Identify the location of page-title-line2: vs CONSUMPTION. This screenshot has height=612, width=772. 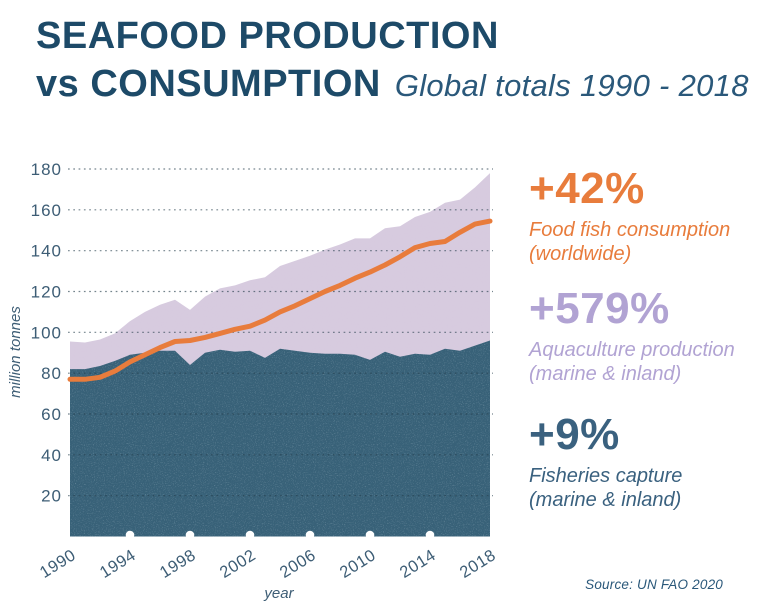
(208, 84).